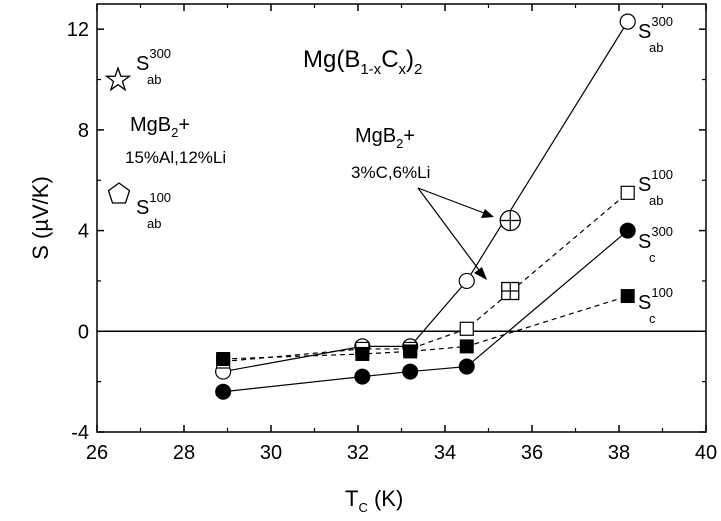  What do you see at coordinates (487, 213) in the screenshot?
I see `arrowhead-circle` at bounding box center [487, 213].